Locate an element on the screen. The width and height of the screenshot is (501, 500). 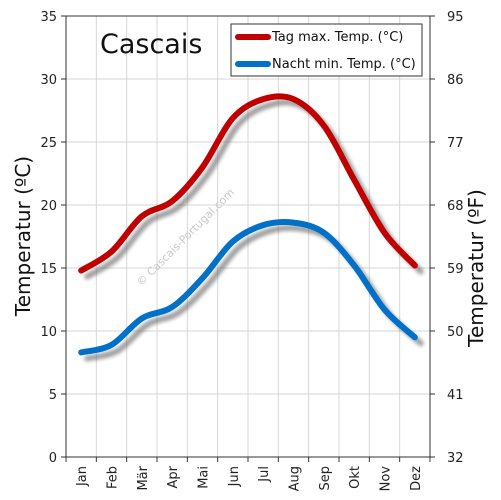
y-tick-label-right: 77 is located at coordinates (455, 143).